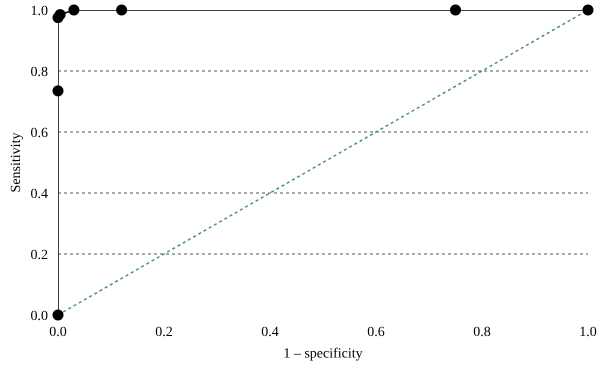  I want to click on y-tick-label: 1.0, so click(39, 11).